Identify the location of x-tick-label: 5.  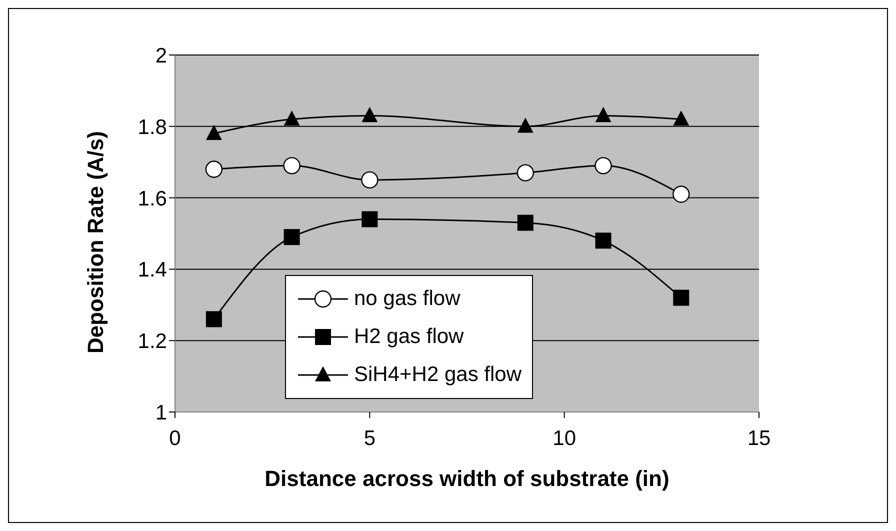
(370, 438).